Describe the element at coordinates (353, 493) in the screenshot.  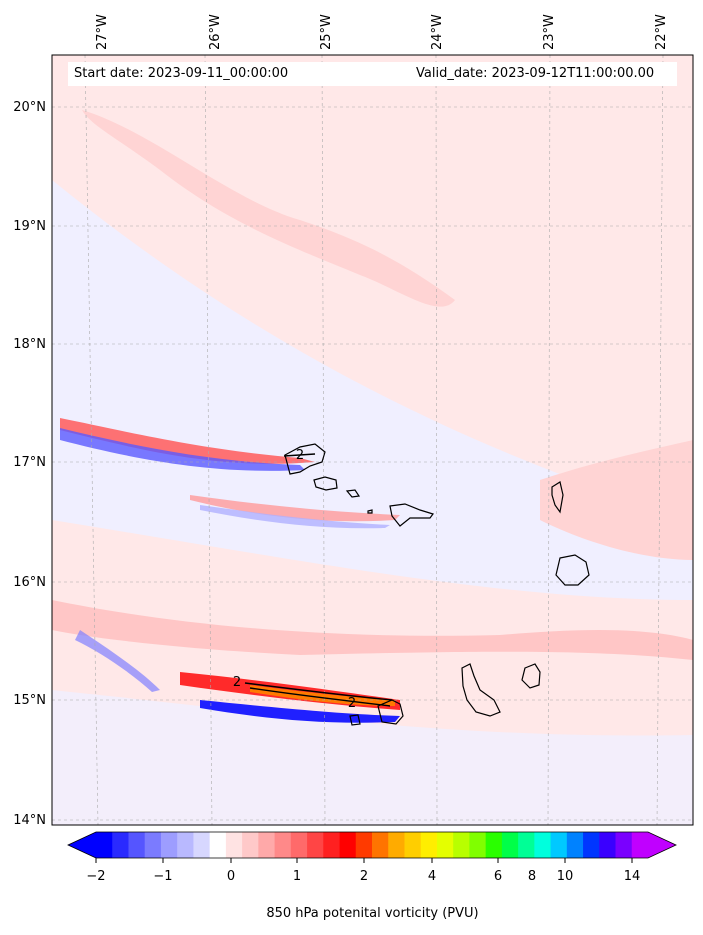
I see `island-santa-luzia` at that location.